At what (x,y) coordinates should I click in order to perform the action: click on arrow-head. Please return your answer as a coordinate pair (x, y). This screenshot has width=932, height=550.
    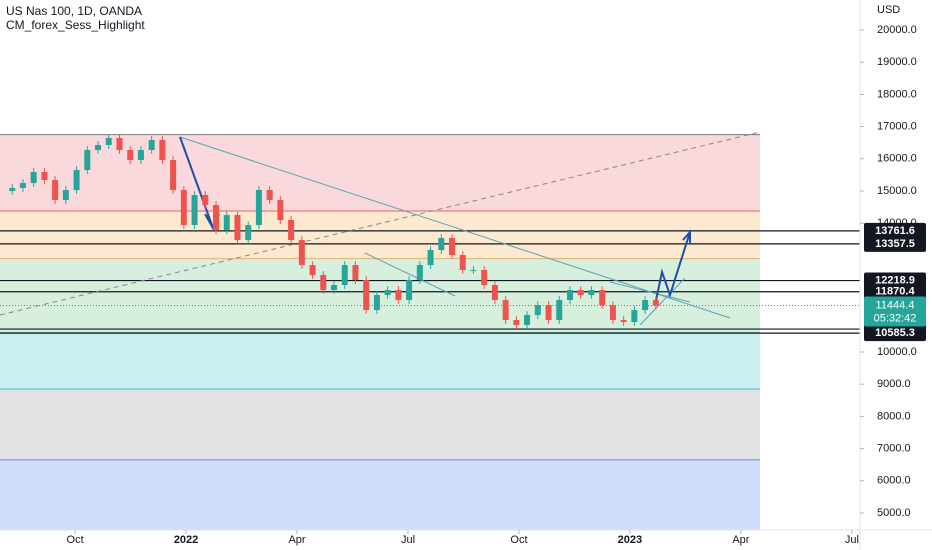
    Looking at the image, I should click on (686, 236).